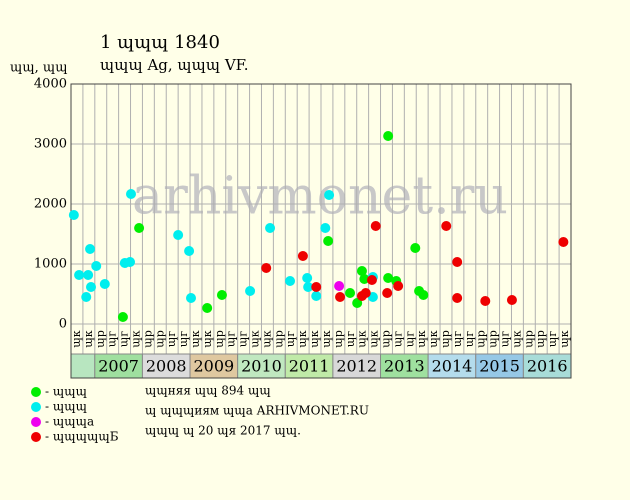 The width and height of the screenshot is (630, 500). Describe the element at coordinates (213, 366) in the screenshot. I see `year-label: 2009` at that location.